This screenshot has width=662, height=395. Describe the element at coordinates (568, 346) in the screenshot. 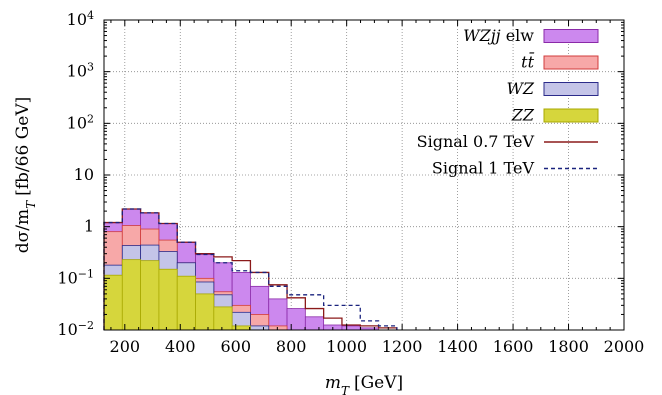

I see `x-tick-label: 1800` at that location.